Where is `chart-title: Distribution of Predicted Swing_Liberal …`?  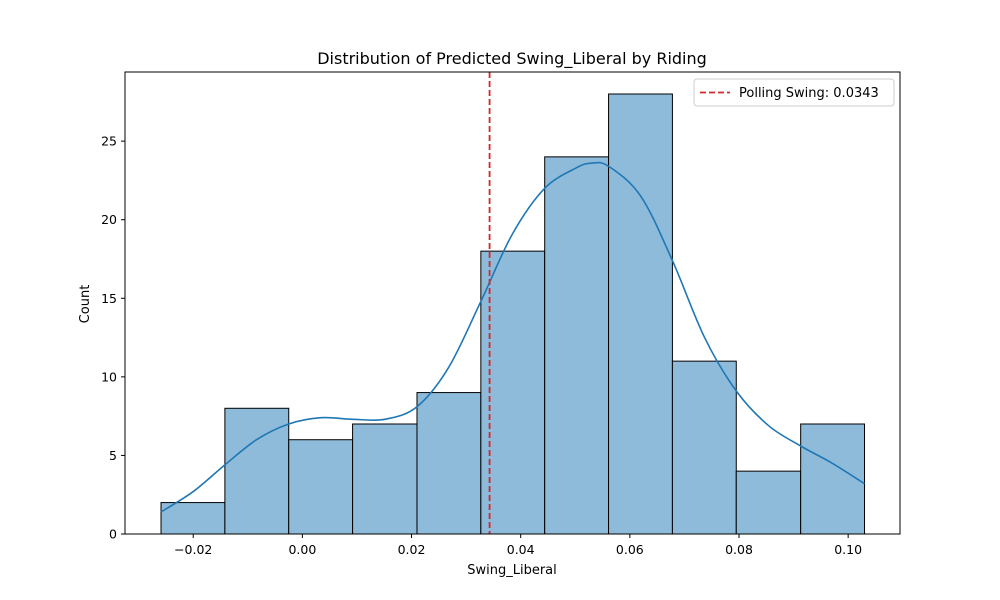
chart-title: Distribution of Predicted Swing_Liberal … is located at coordinates (512, 59).